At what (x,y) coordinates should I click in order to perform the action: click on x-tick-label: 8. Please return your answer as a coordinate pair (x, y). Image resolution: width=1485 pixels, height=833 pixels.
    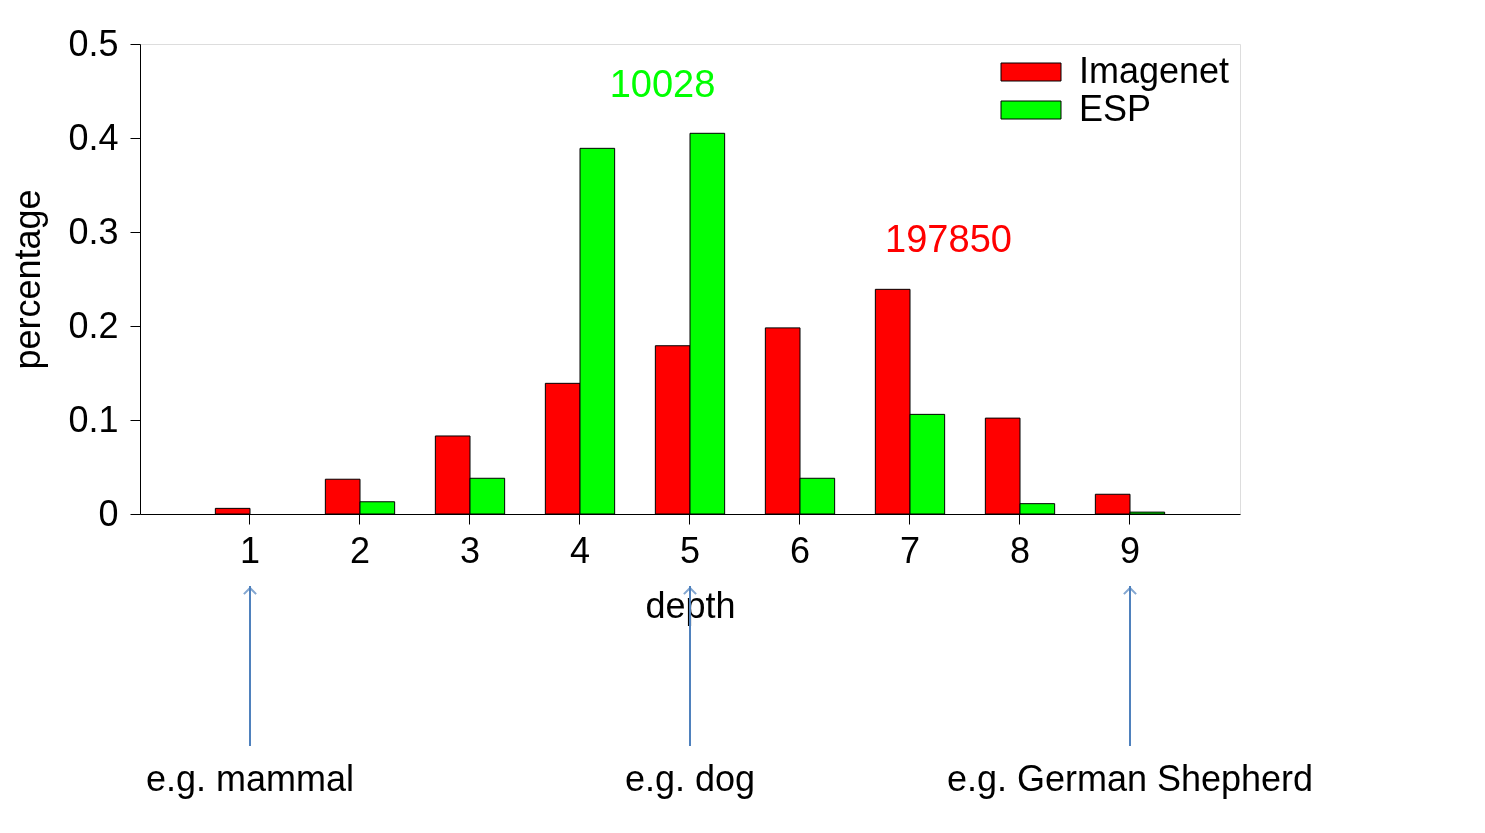
    Looking at the image, I should click on (1020, 550).